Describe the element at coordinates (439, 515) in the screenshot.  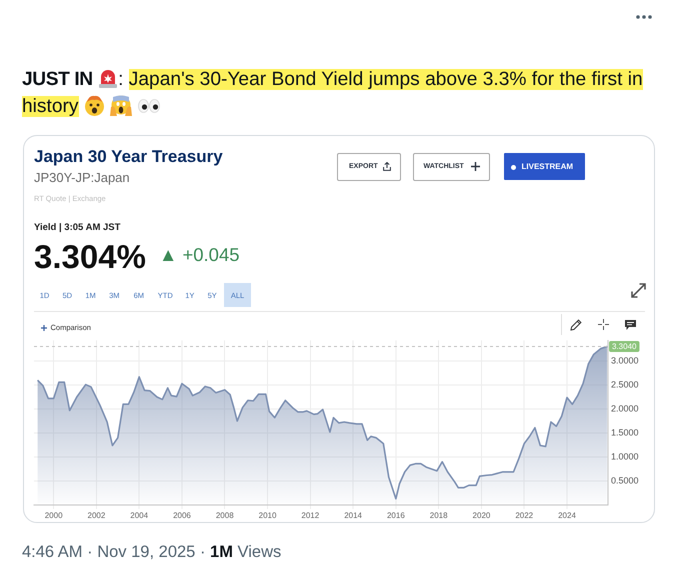
I see `x-tick-label: 2018` at that location.